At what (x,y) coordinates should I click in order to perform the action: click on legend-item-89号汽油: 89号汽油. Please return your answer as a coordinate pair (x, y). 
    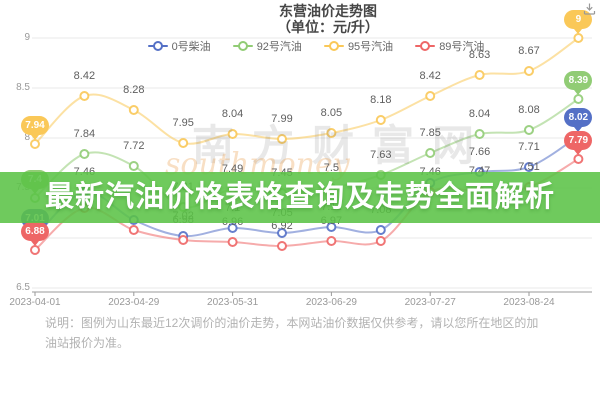
    Looking at the image, I should click on (449, 46).